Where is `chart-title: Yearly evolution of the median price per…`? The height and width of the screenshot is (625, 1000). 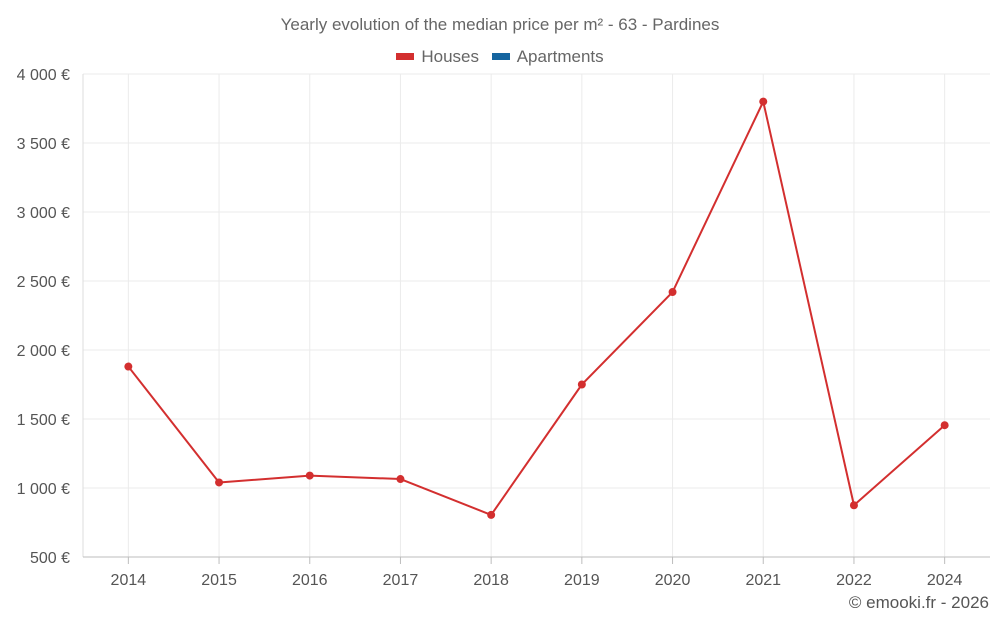
chart-title: Yearly evolution of the median price per… is located at coordinates (500, 24).